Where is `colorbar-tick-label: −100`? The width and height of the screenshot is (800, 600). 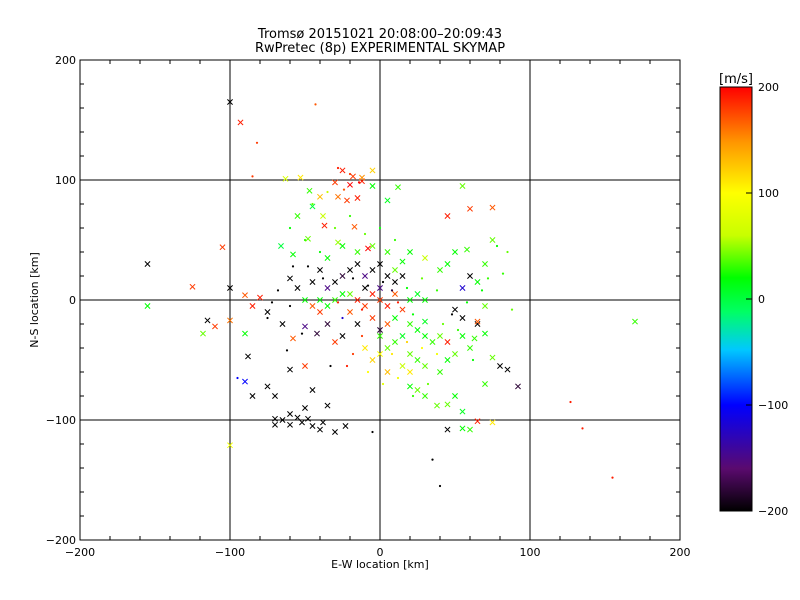 colorbar-tick-label: −100 is located at coordinates (773, 405).